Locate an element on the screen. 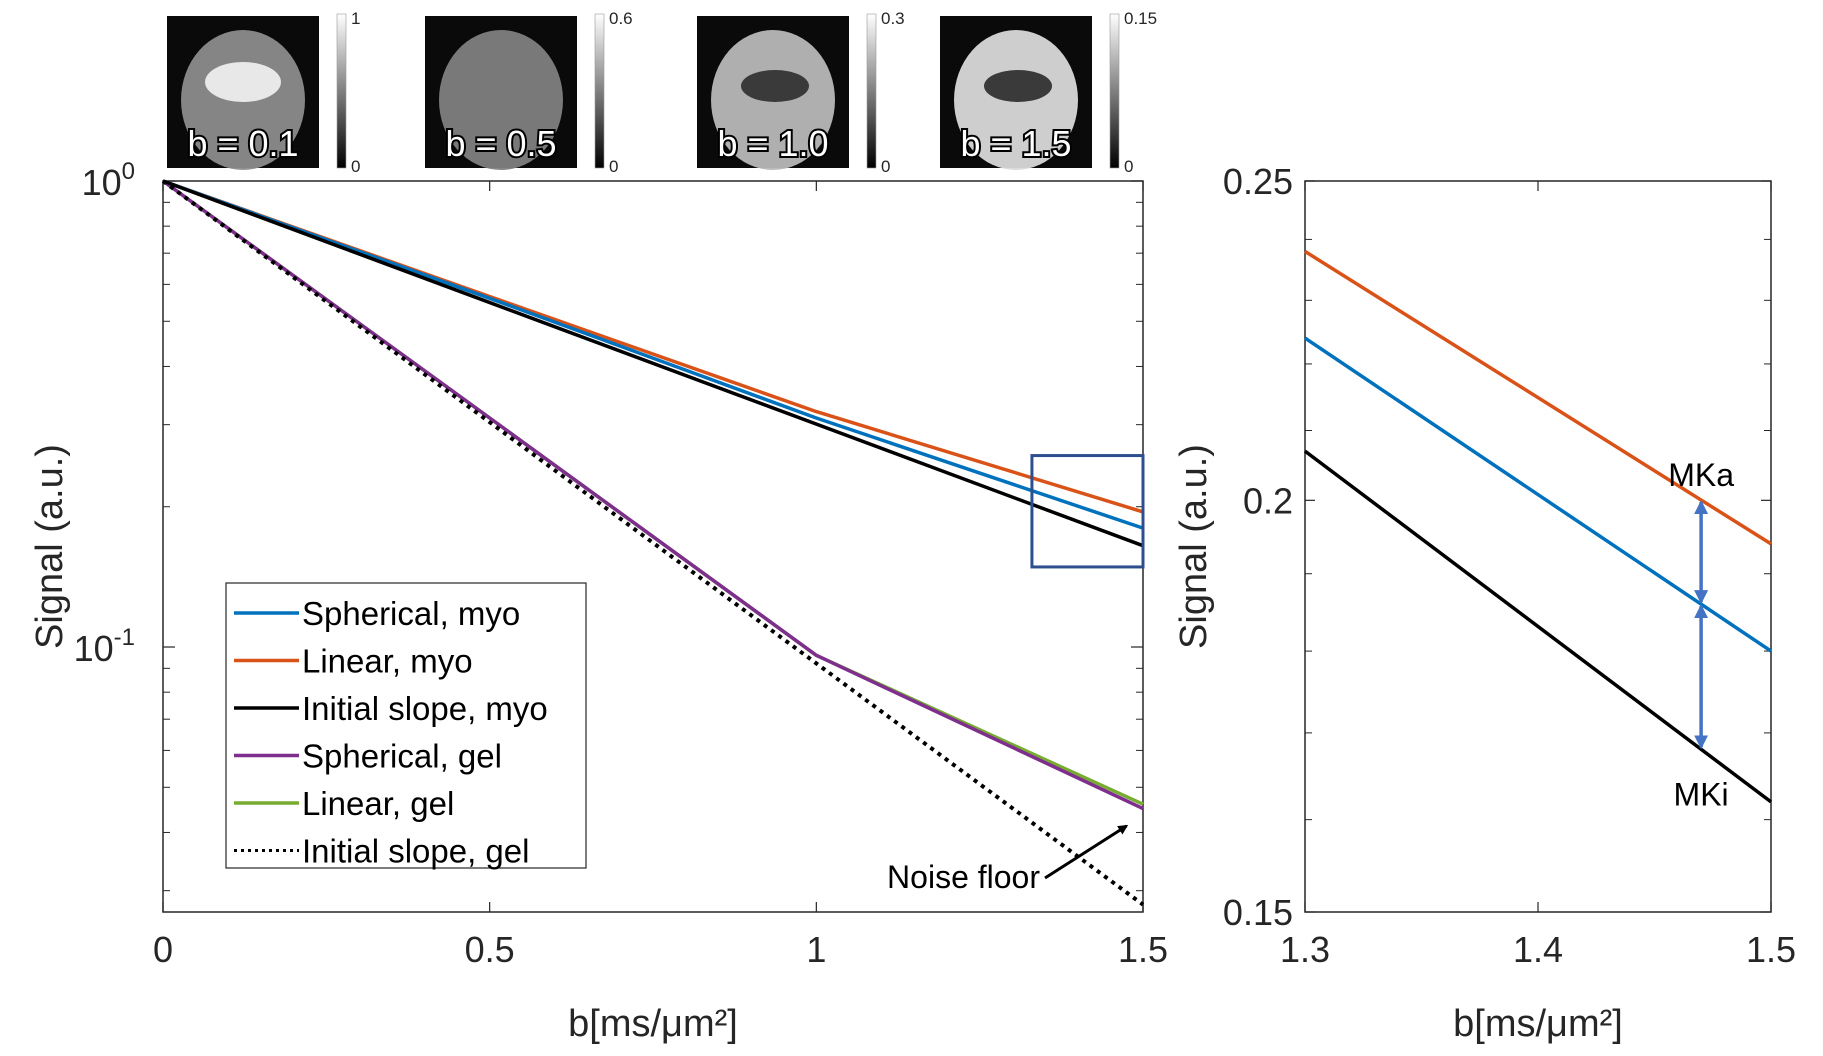 The height and width of the screenshot is (1056, 1823). thumbnail-1: b = 0.1 1 0 is located at coordinates (263, 92).